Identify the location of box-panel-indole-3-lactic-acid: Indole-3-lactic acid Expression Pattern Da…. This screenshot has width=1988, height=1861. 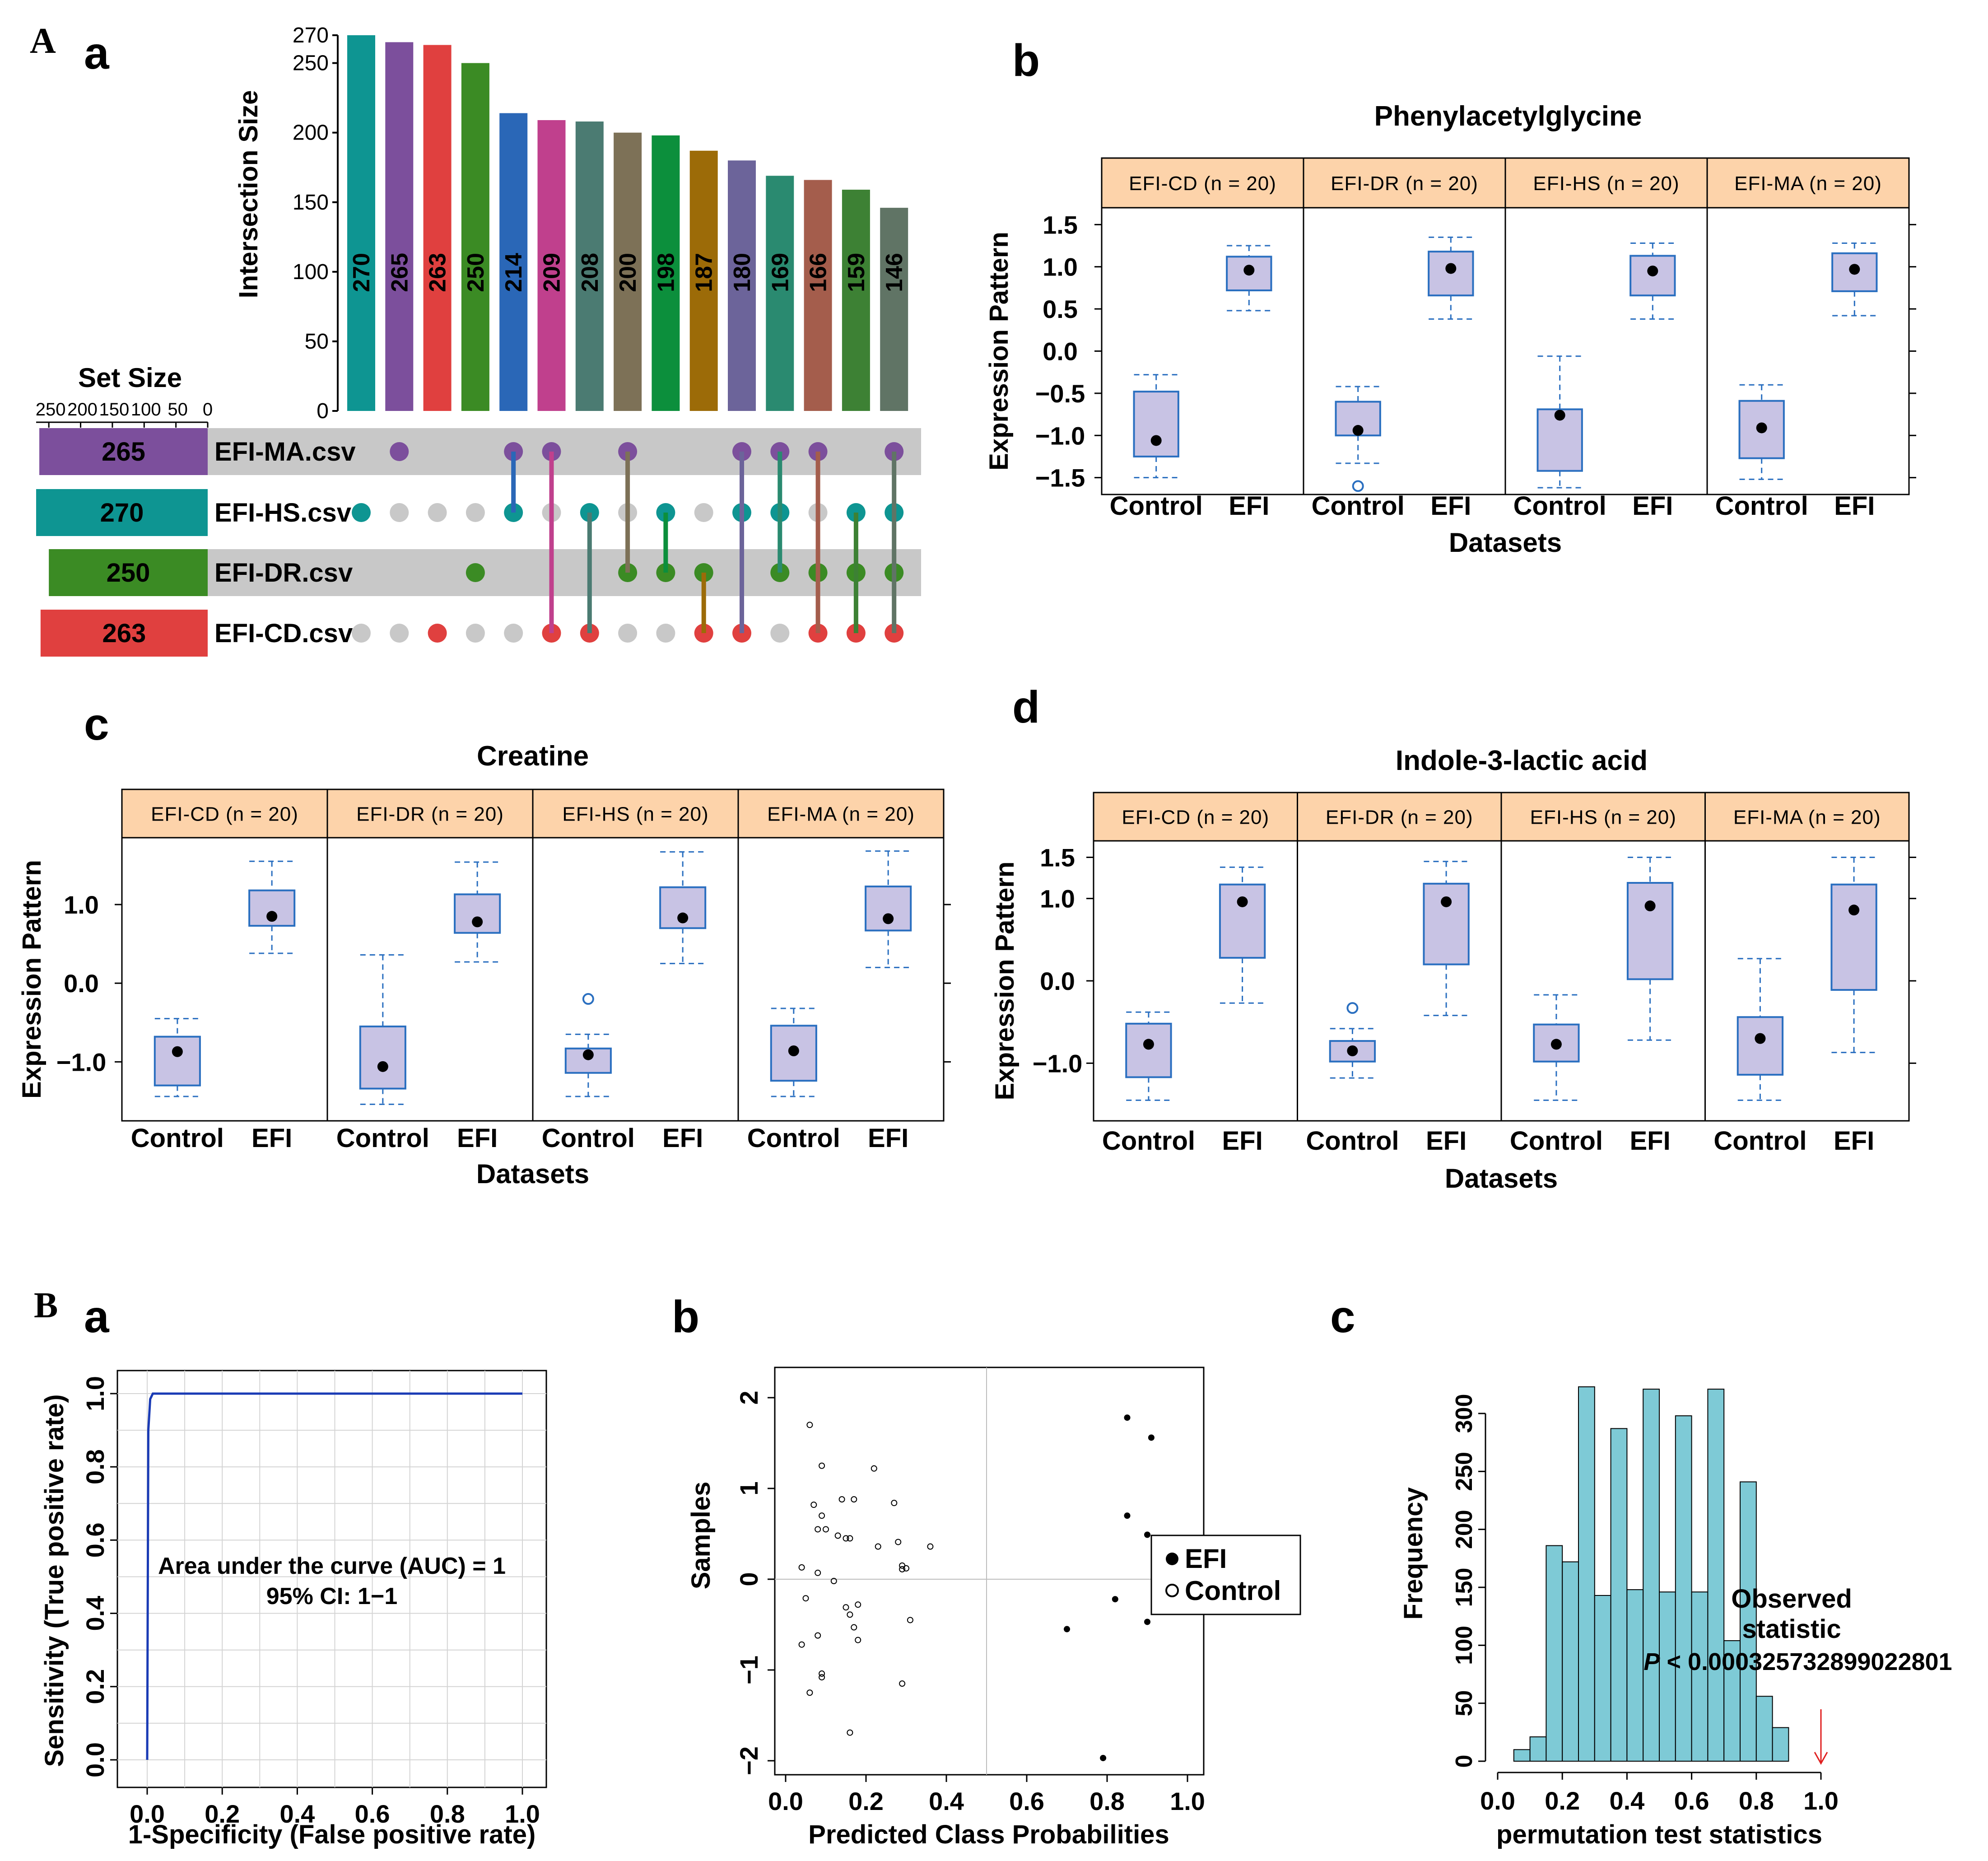
(1453, 969).